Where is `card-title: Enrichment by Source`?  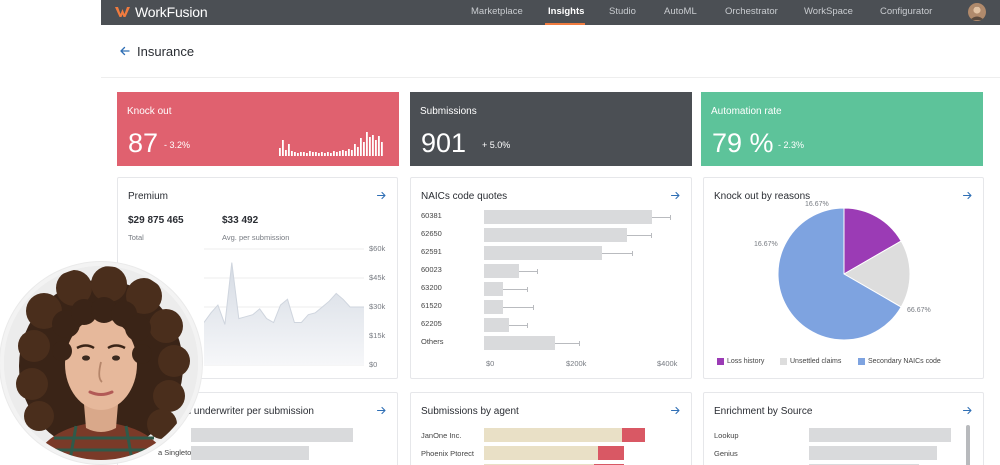
card-title: Enrichment by Source is located at coordinates (763, 411).